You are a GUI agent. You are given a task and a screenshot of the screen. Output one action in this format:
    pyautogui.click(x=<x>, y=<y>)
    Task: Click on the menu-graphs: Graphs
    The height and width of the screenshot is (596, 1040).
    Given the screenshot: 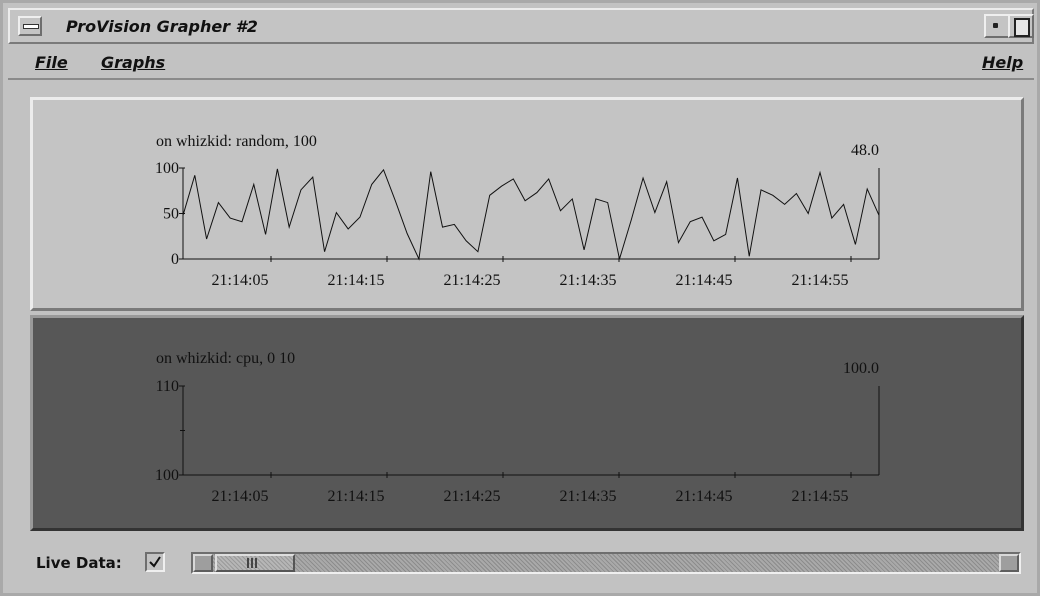 What is the action you would take?
    pyautogui.click(x=133, y=62)
    